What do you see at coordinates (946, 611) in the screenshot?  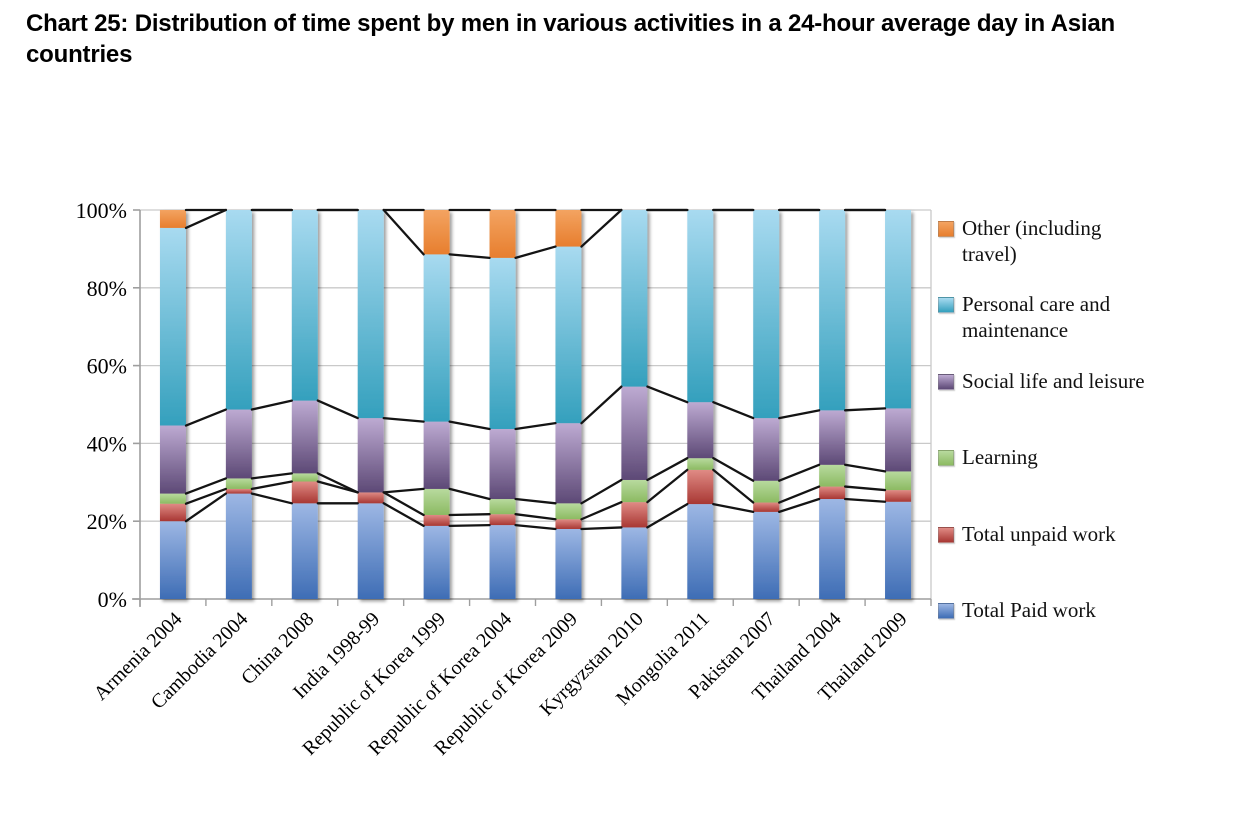 I see `legend-swatch-total-paid-work` at bounding box center [946, 611].